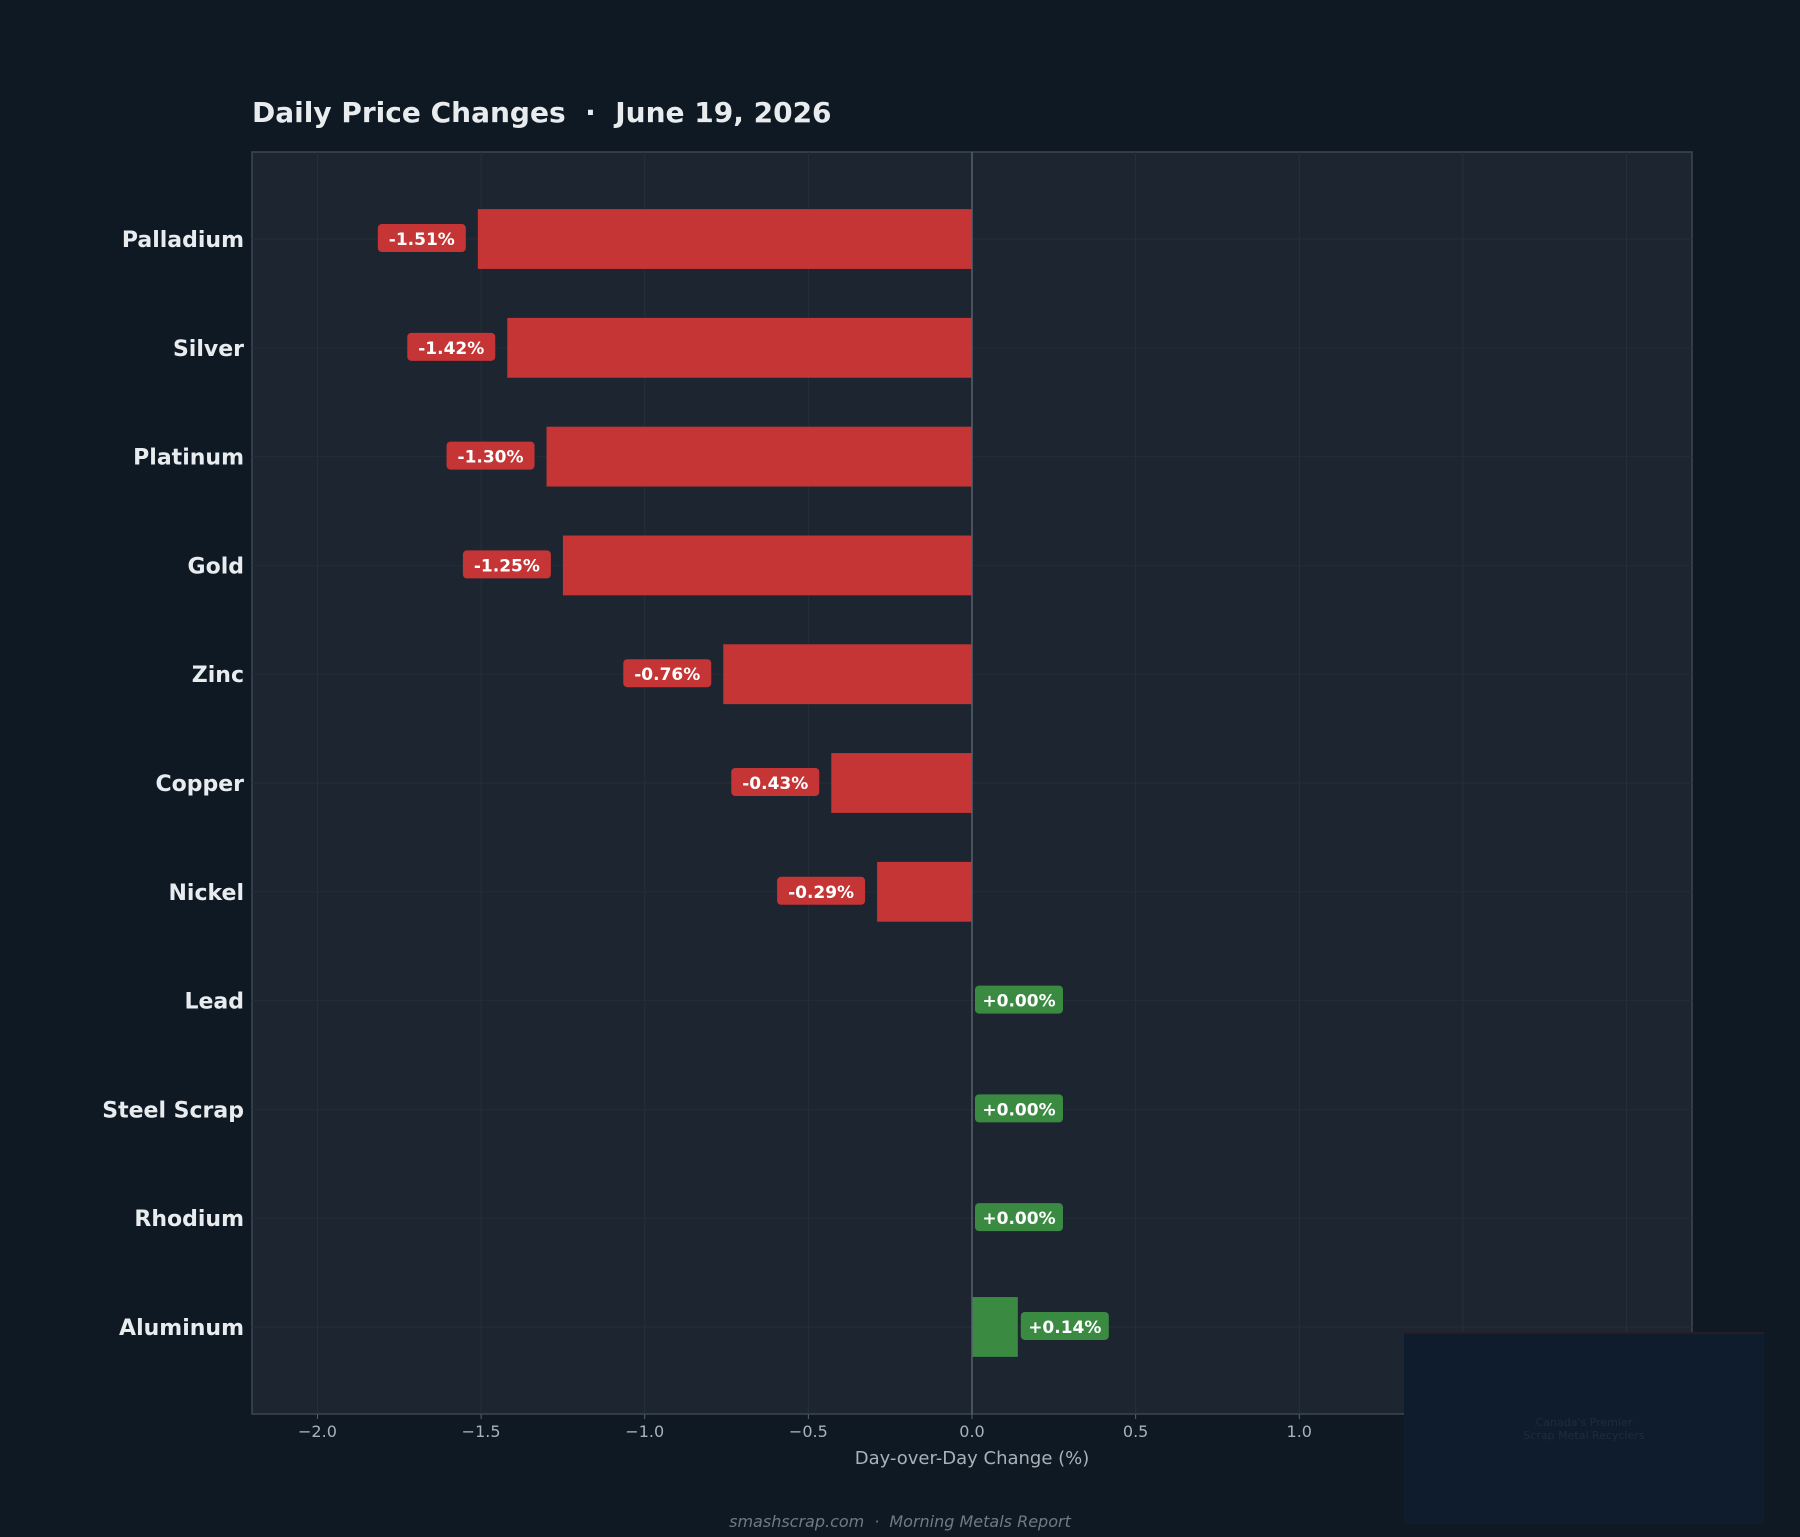 This screenshot has height=1537, width=1800. What do you see at coordinates (208, 349) in the screenshot?
I see `category-label: Silver` at bounding box center [208, 349].